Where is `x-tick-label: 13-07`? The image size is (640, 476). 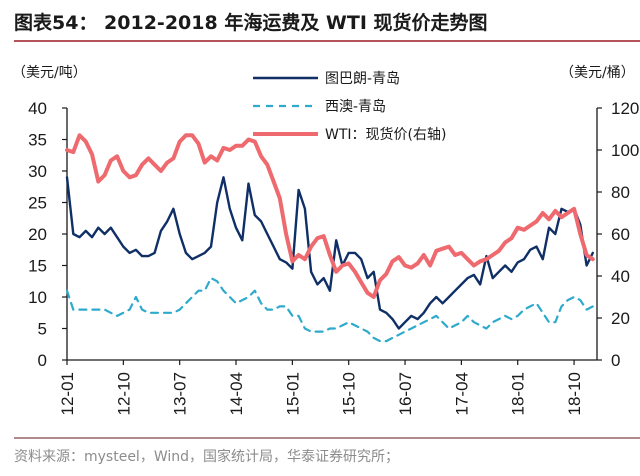
x-tick-label: 13-07 is located at coordinates (180, 393).